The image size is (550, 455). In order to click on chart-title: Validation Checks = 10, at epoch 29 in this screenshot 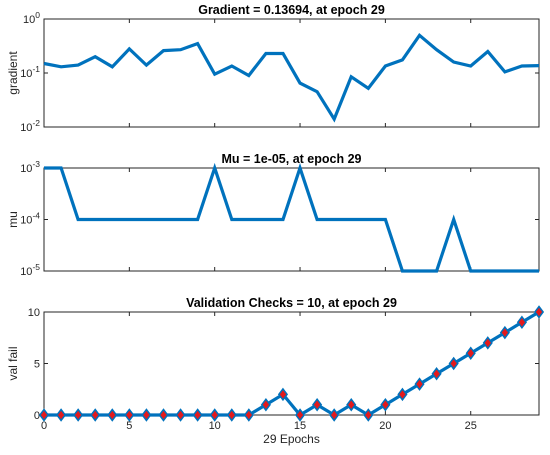, I will do `click(291, 303)`.